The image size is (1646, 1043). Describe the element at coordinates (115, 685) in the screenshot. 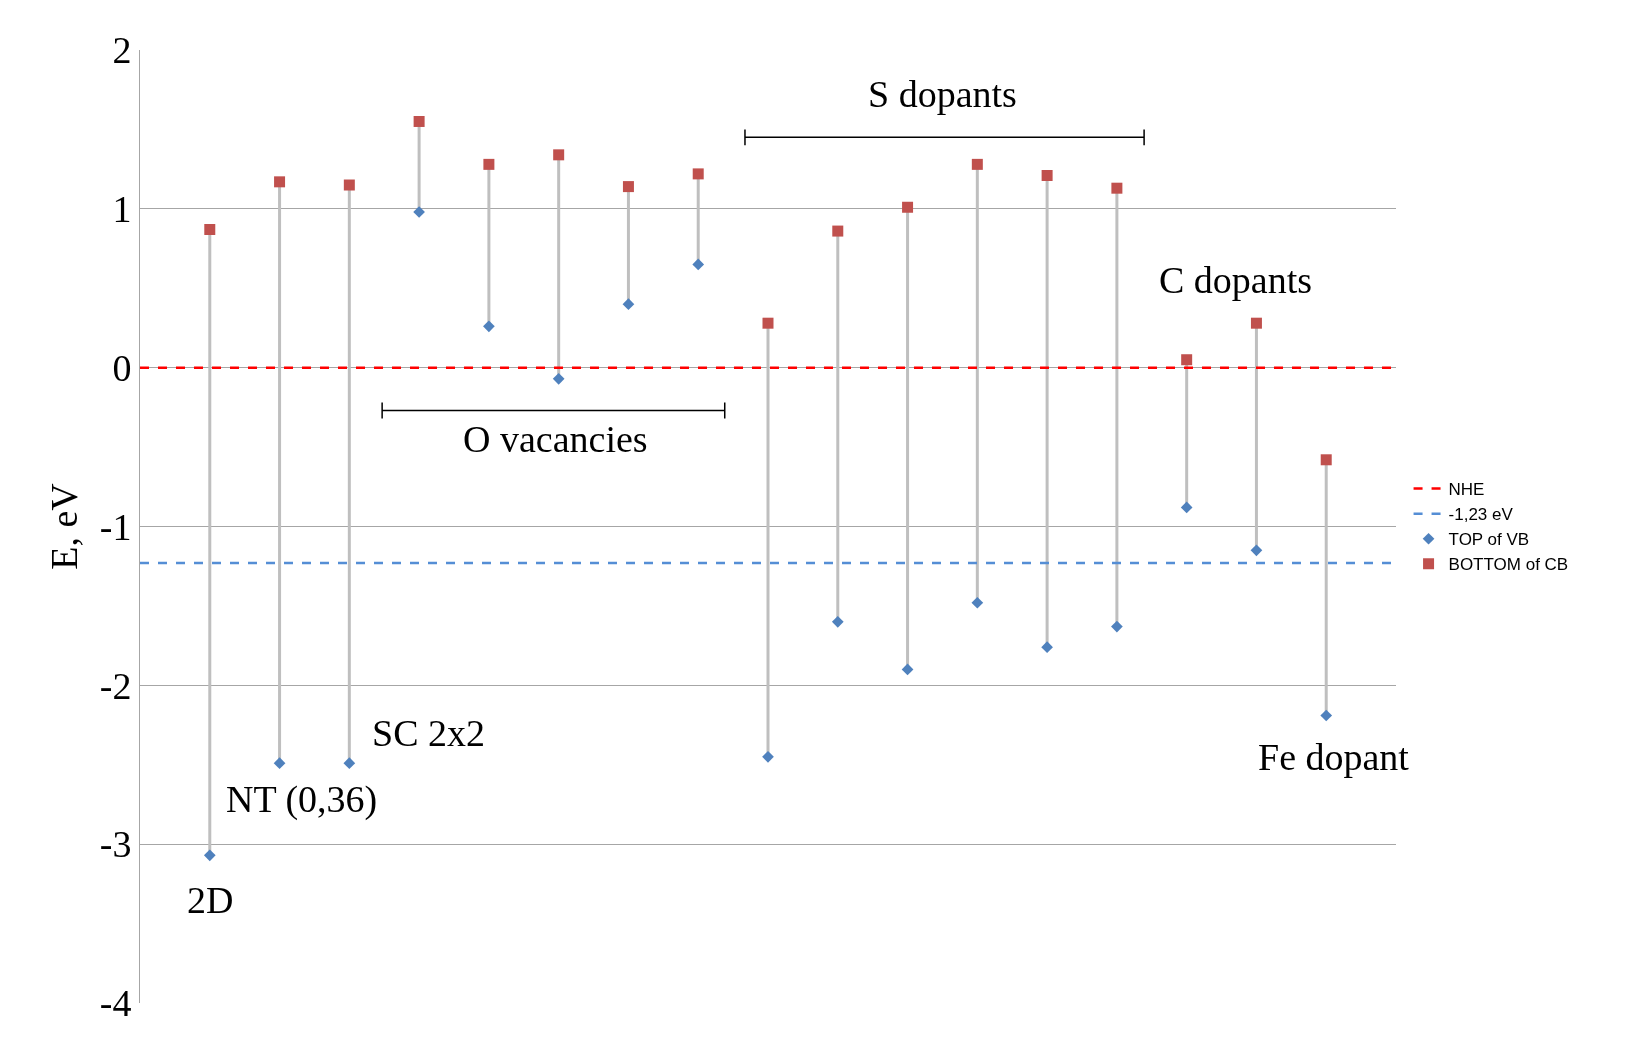

I see `y-tick-label: -2` at that location.